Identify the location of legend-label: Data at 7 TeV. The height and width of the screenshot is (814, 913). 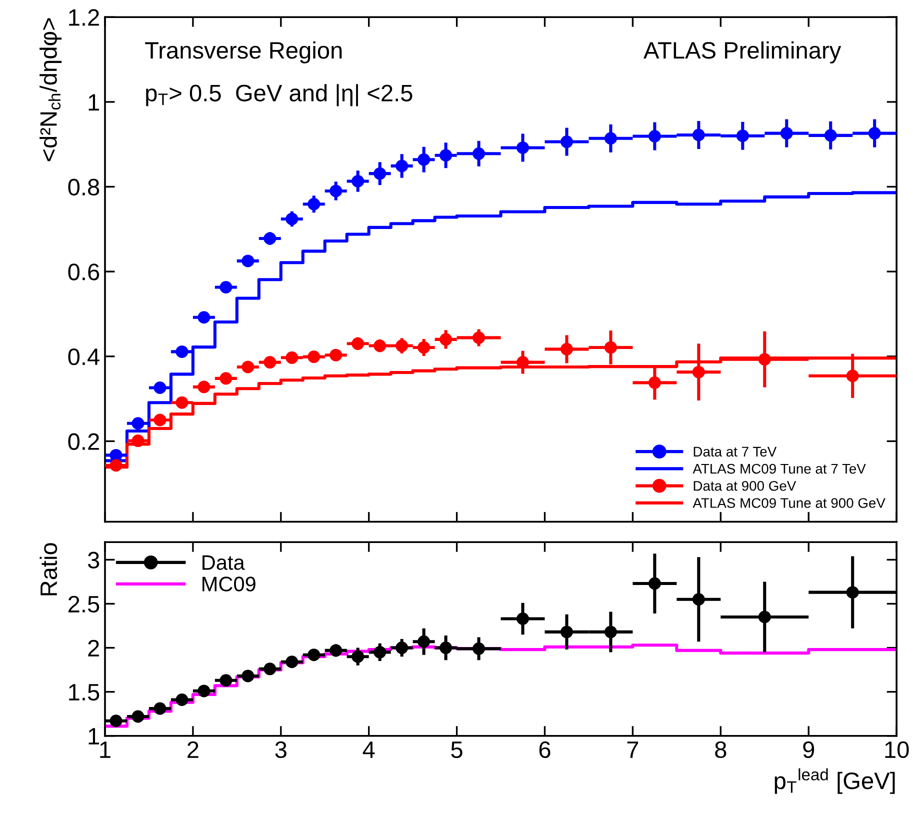
(735, 451).